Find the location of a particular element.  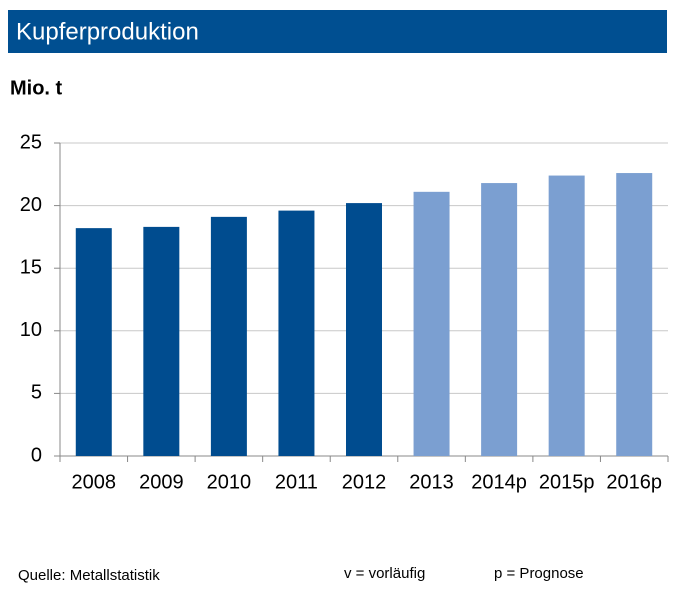

note: v = vorläufig is located at coordinates (384, 573).